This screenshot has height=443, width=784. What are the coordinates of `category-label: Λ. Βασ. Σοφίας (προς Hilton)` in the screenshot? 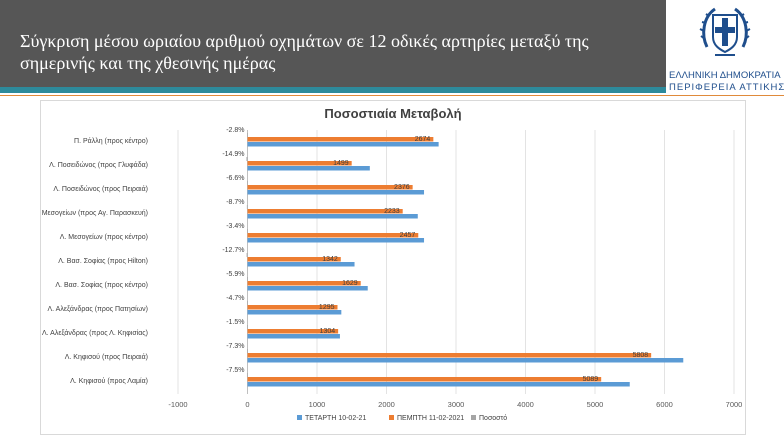 It's located at (103, 261).